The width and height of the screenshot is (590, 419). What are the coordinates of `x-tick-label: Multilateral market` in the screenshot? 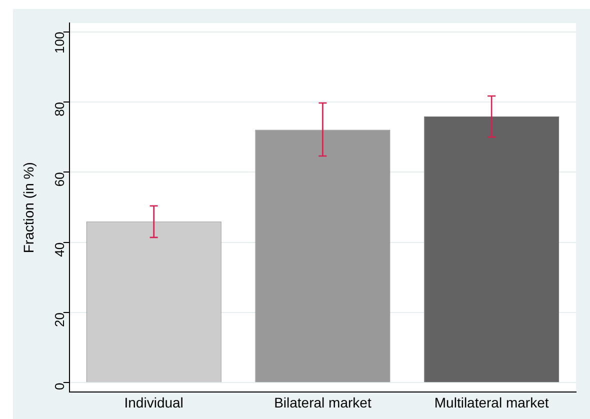 It's located at (491, 402).